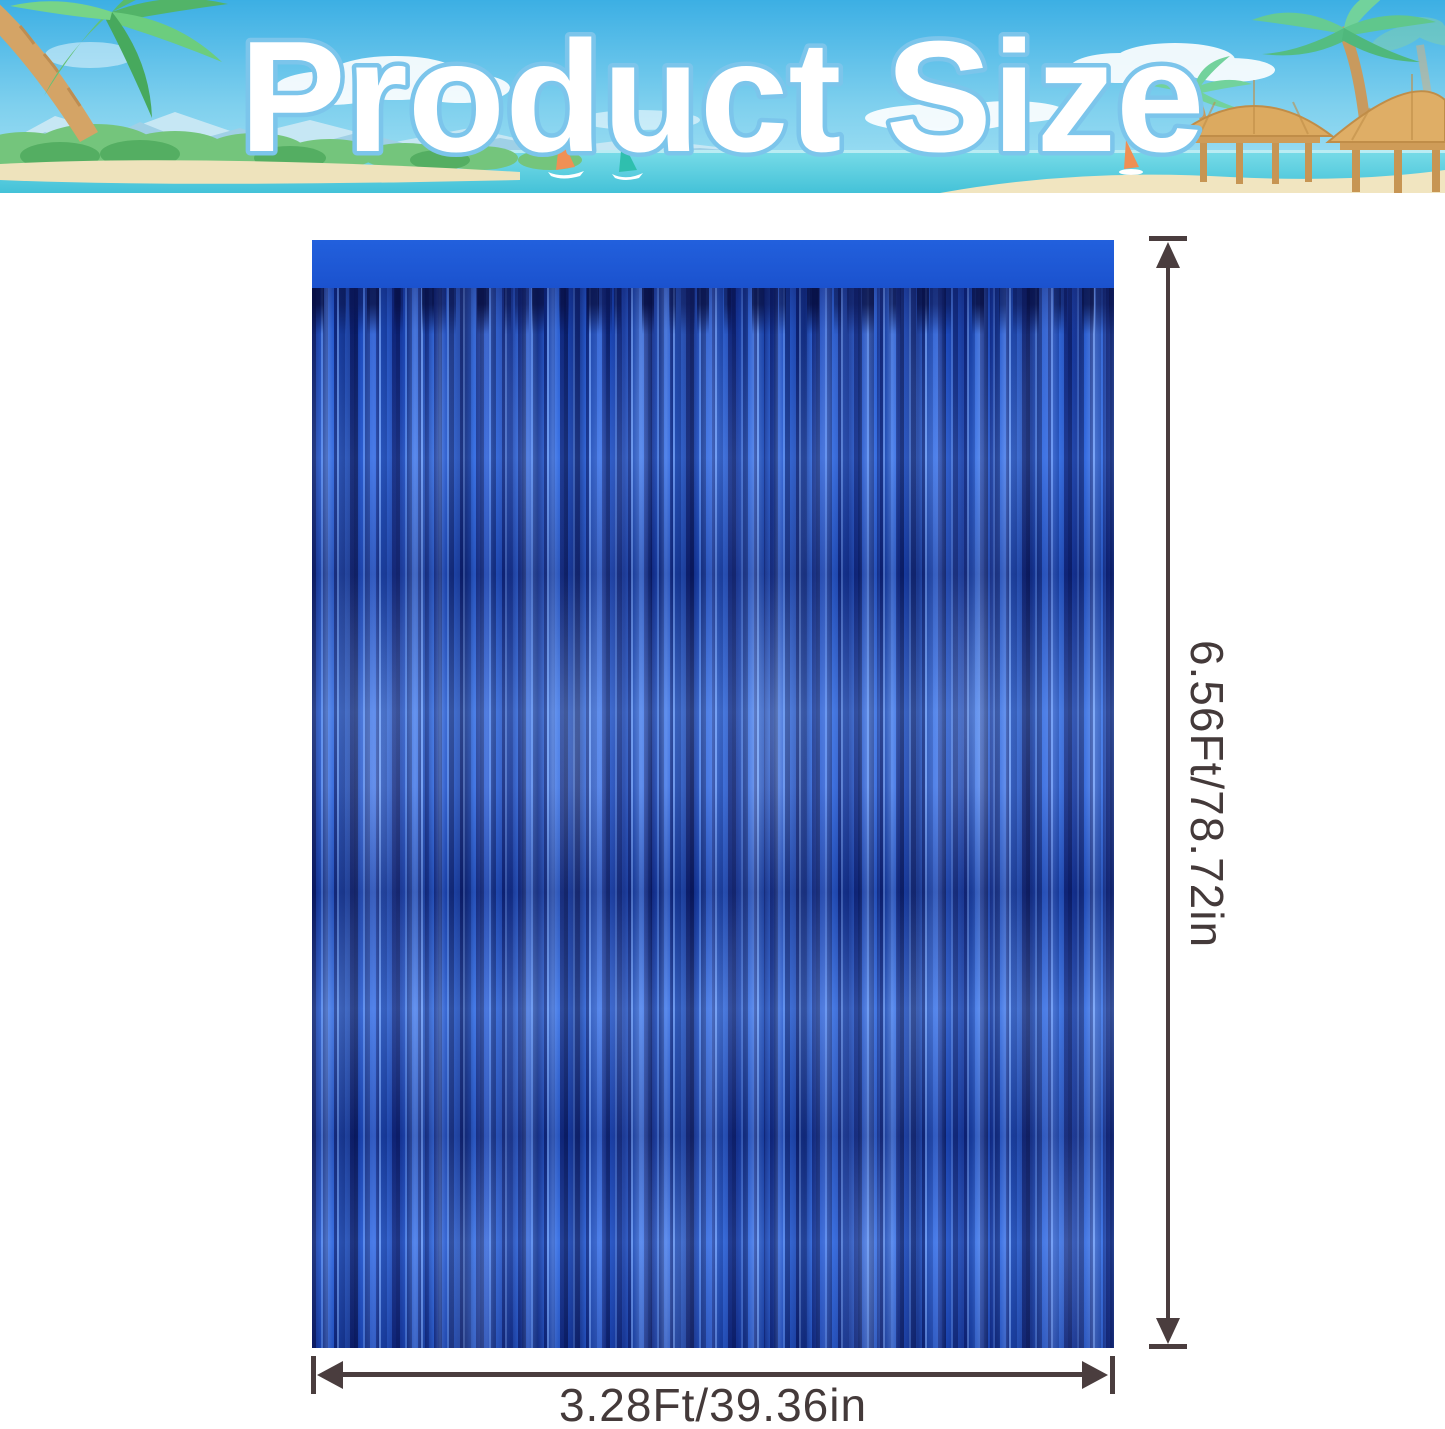 This screenshot has width=1445, height=1429. Describe the element at coordinates (1254, 132) in the screenshot. I see `hut-small-icon` at that location.